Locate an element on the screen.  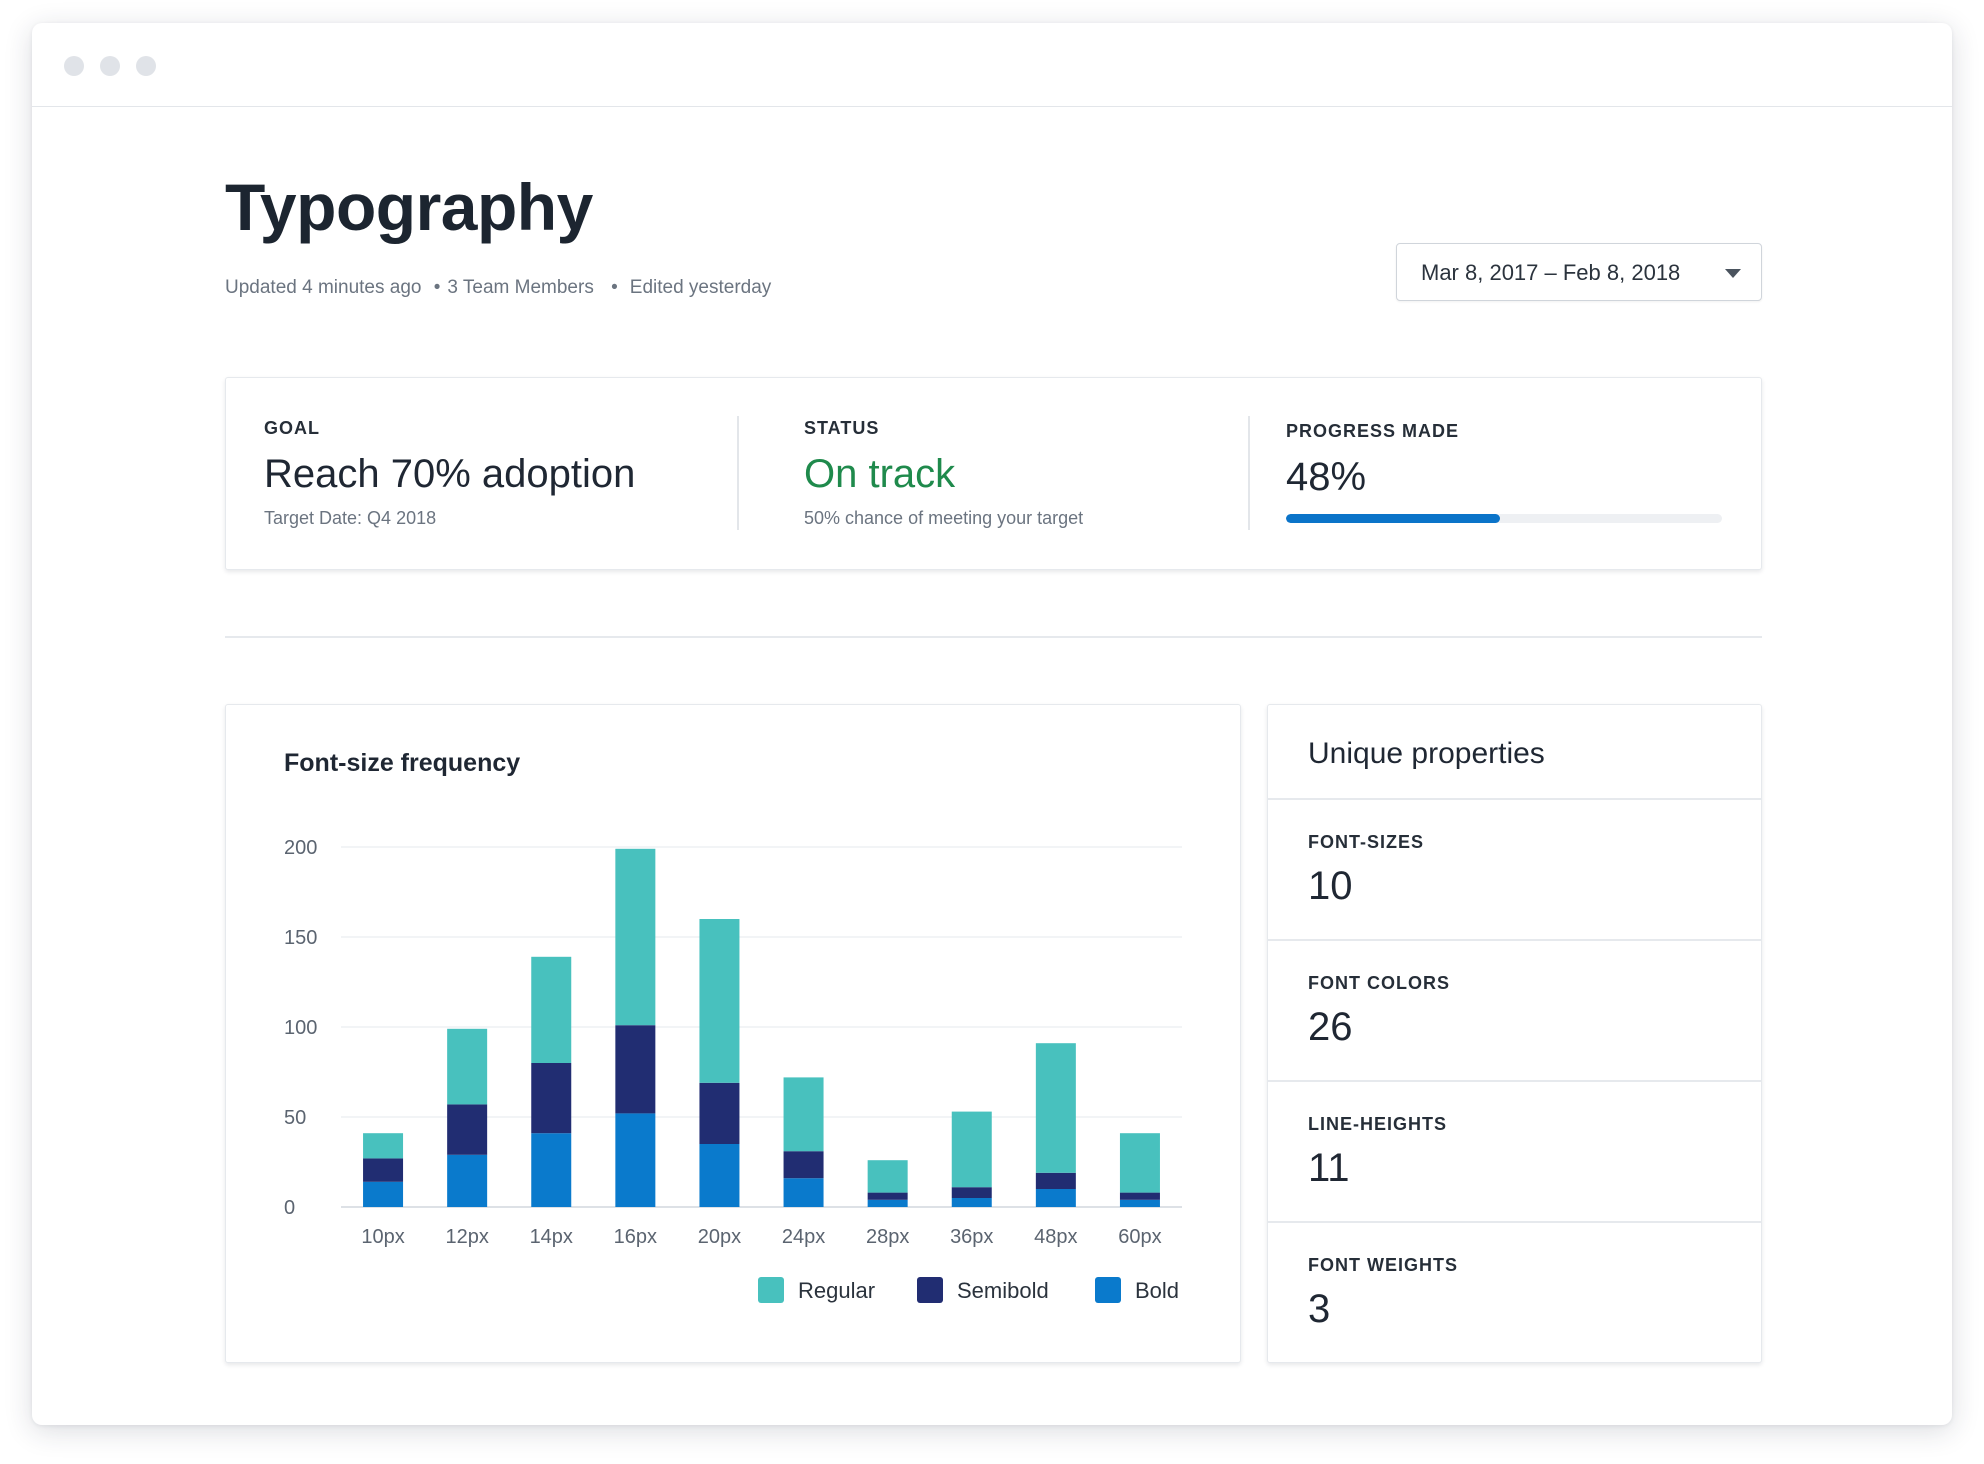
x-tick-label: 28px is located at coordinates (887, 1237).